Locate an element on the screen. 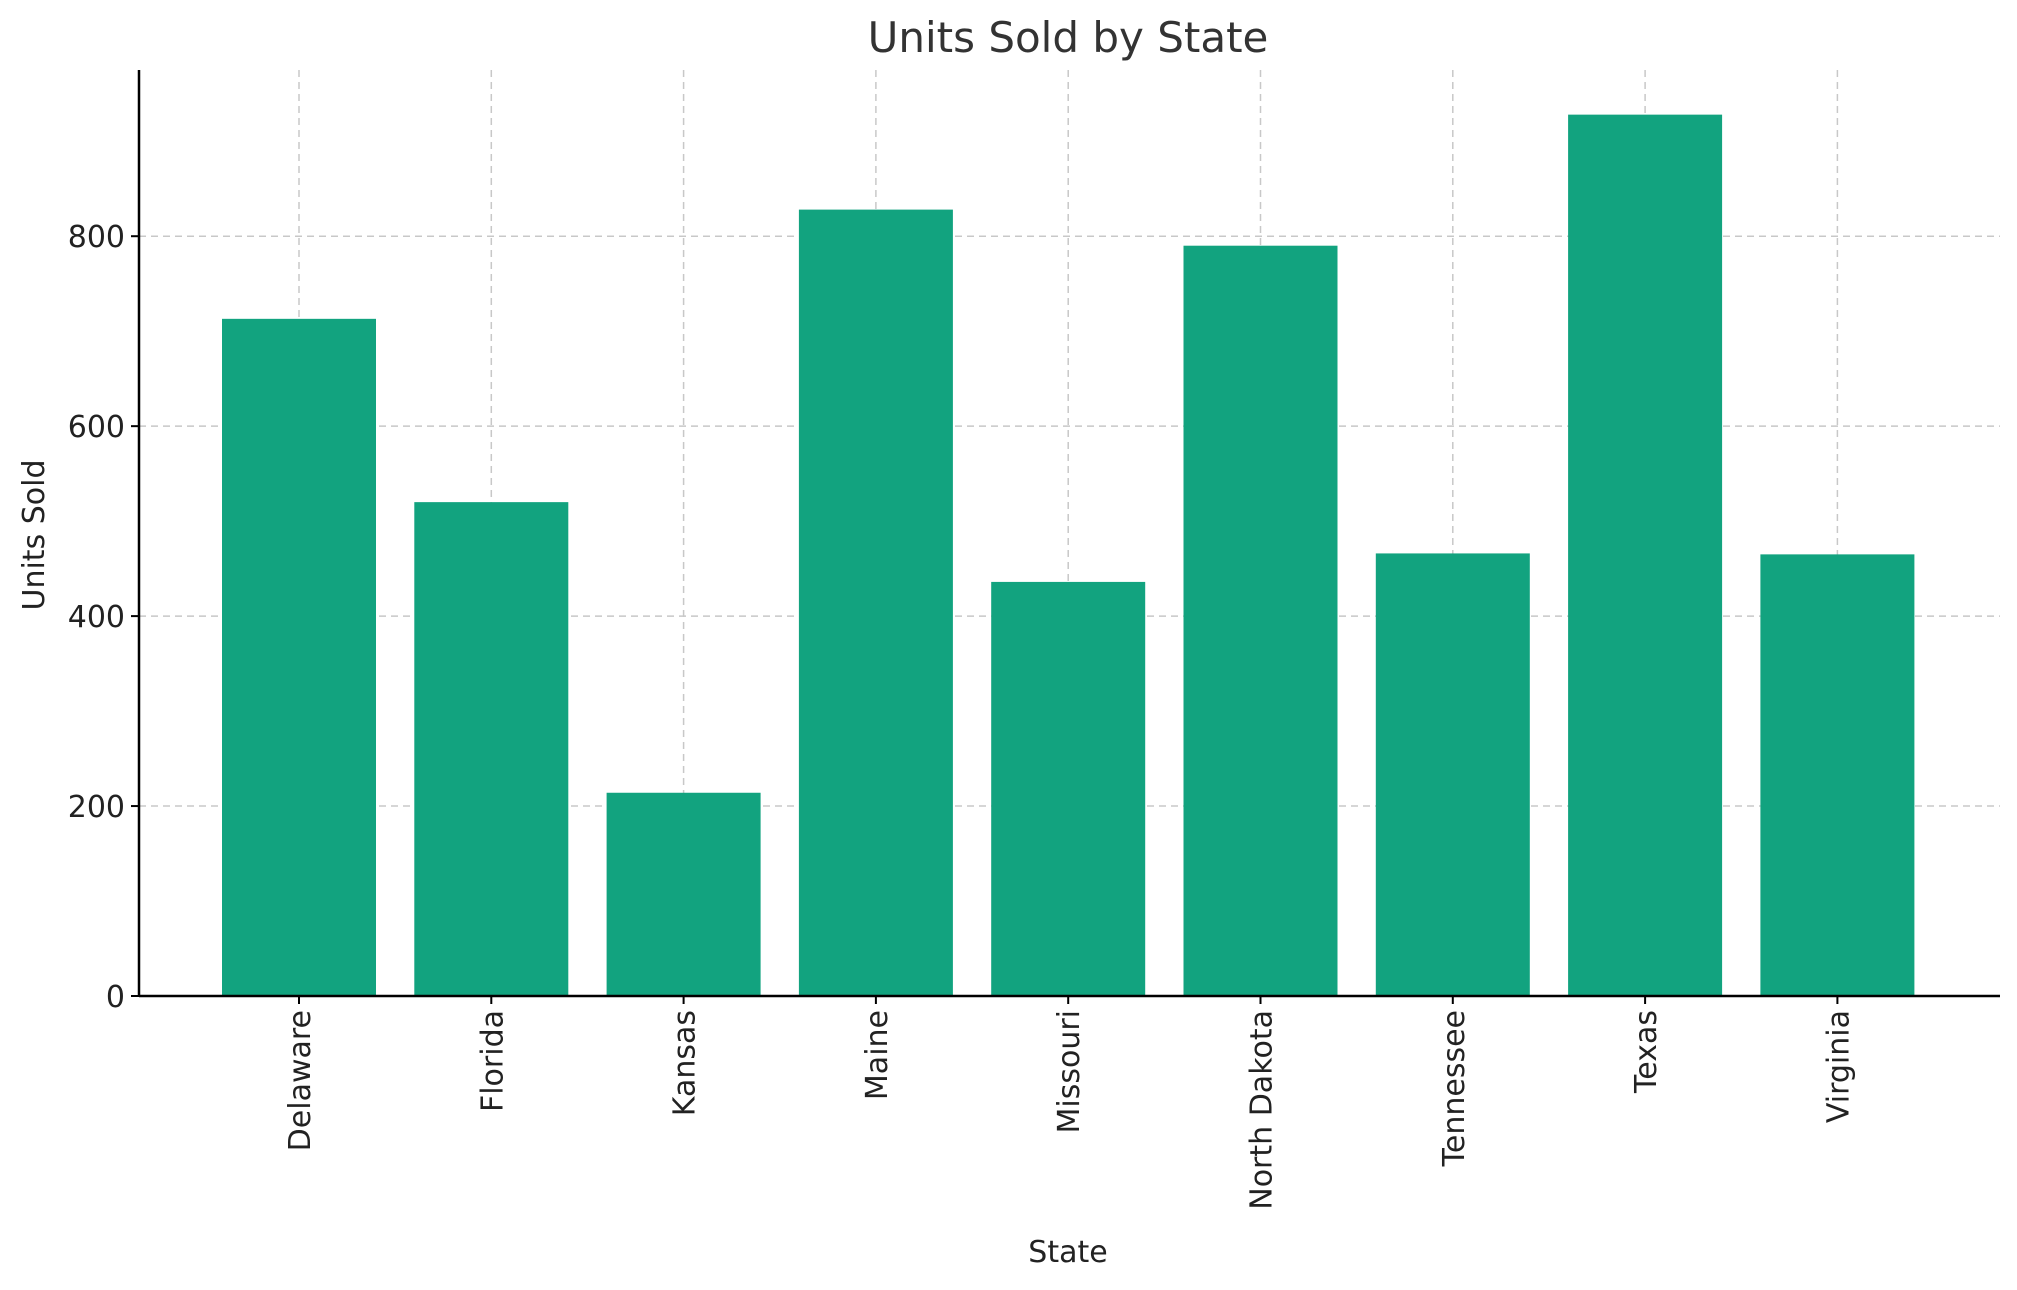 This screenshot has height=1290, width=2017. y-tick-label: 0 is located at coordinates (115, 997).